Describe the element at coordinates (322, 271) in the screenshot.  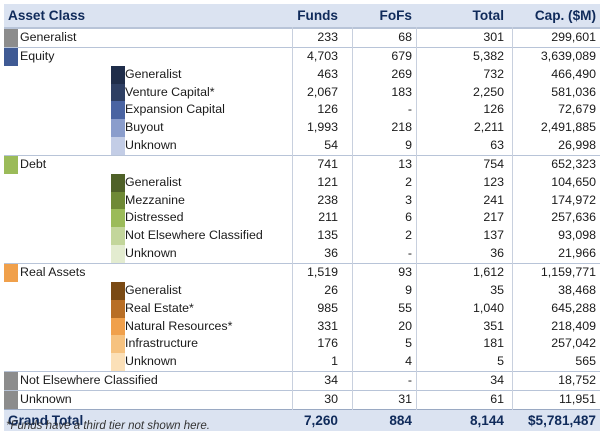
I see `row-funds: 1,519` at that location.